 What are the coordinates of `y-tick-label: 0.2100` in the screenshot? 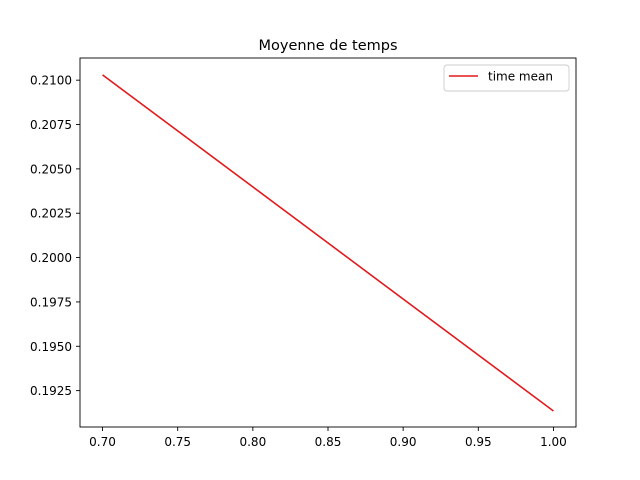 It's located at (51, 81).